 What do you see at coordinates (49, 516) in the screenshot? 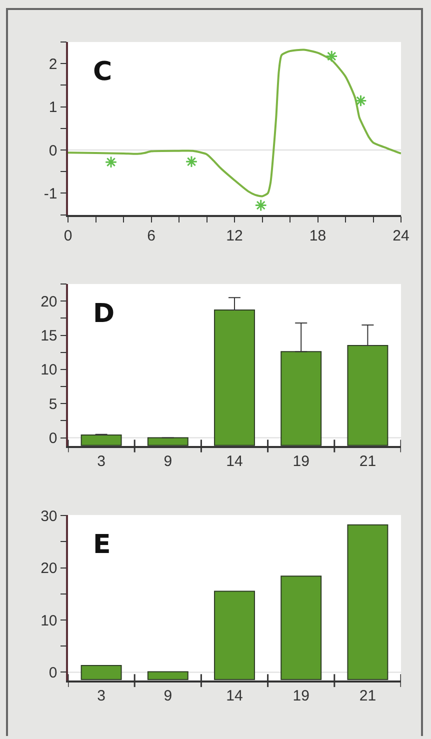
I see `y-tick-label: 30` at bounding box center [49, 516].